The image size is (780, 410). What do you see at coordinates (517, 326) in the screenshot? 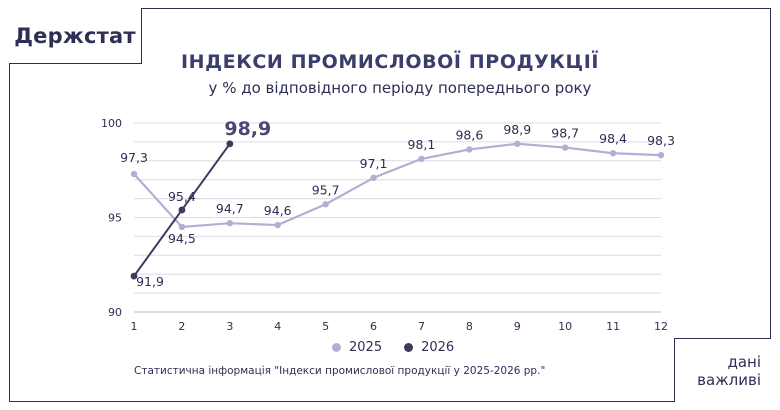
I see `x-tick-label: 9` at bounding box center [517, 326].